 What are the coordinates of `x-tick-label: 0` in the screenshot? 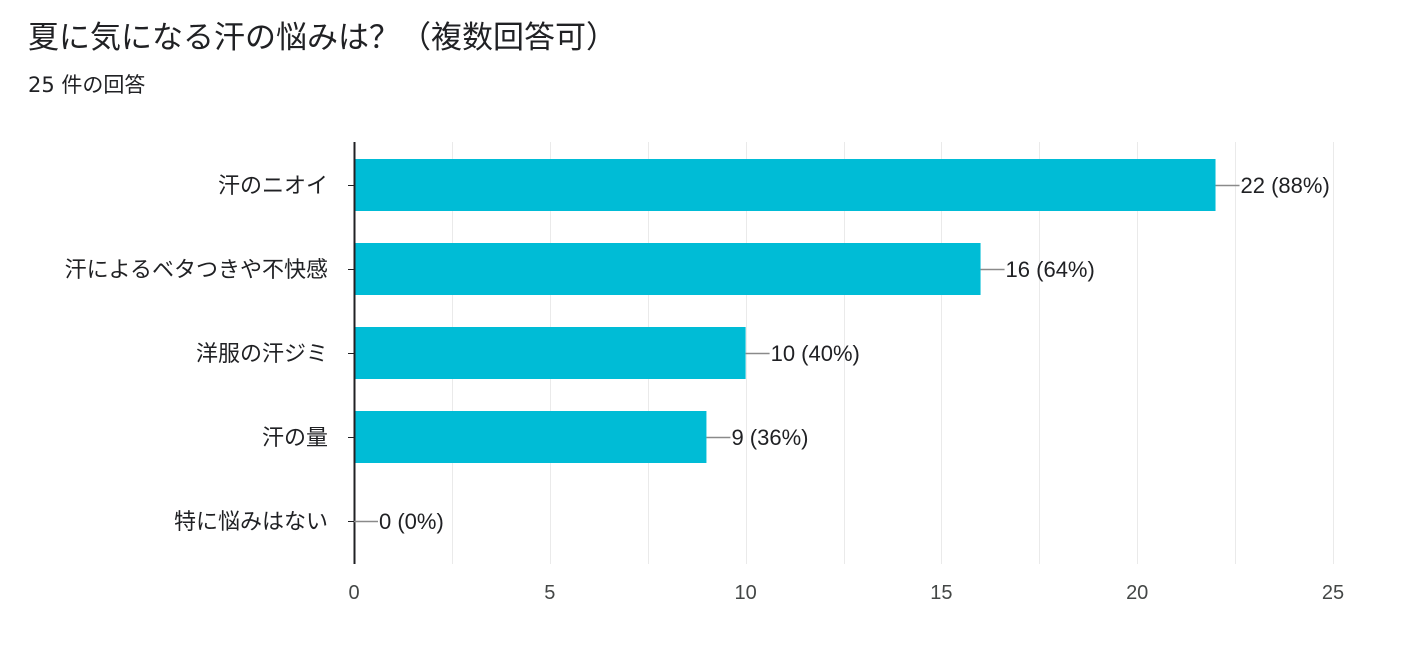 It's located at (353, 593).